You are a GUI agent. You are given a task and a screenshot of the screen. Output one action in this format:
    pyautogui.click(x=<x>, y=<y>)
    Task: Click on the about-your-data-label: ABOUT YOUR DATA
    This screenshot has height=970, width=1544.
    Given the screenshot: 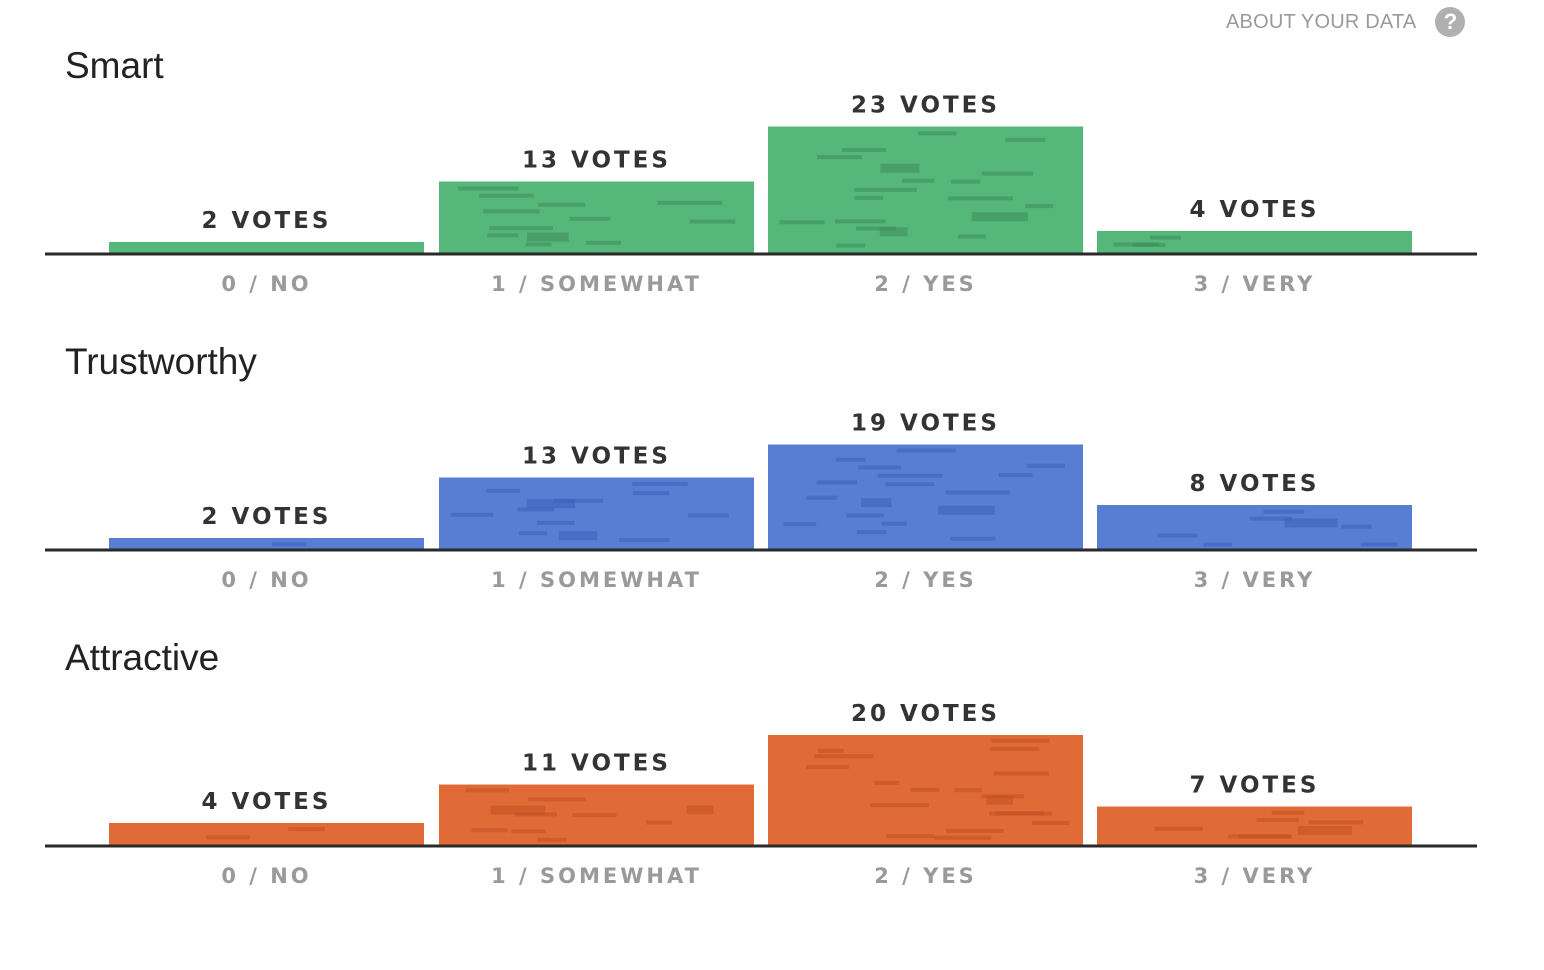 What is the action you would take?
    pyautogui.click(x=1321, y=21)
    